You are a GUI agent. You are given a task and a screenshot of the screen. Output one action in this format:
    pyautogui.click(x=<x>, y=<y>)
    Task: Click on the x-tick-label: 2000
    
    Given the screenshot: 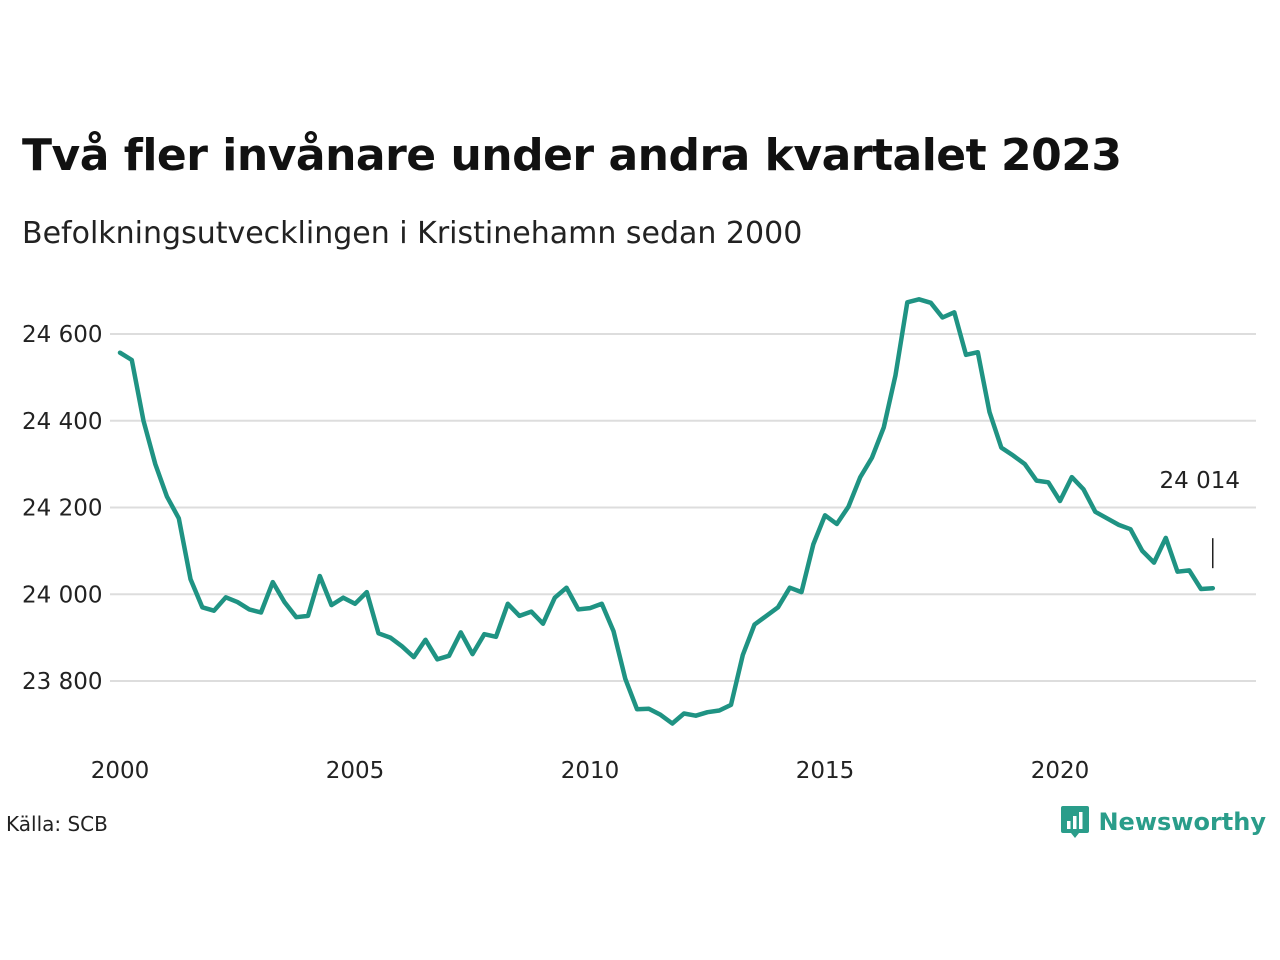 What is the action you would take?
    pyautogui.click(x=120, y=771)
    